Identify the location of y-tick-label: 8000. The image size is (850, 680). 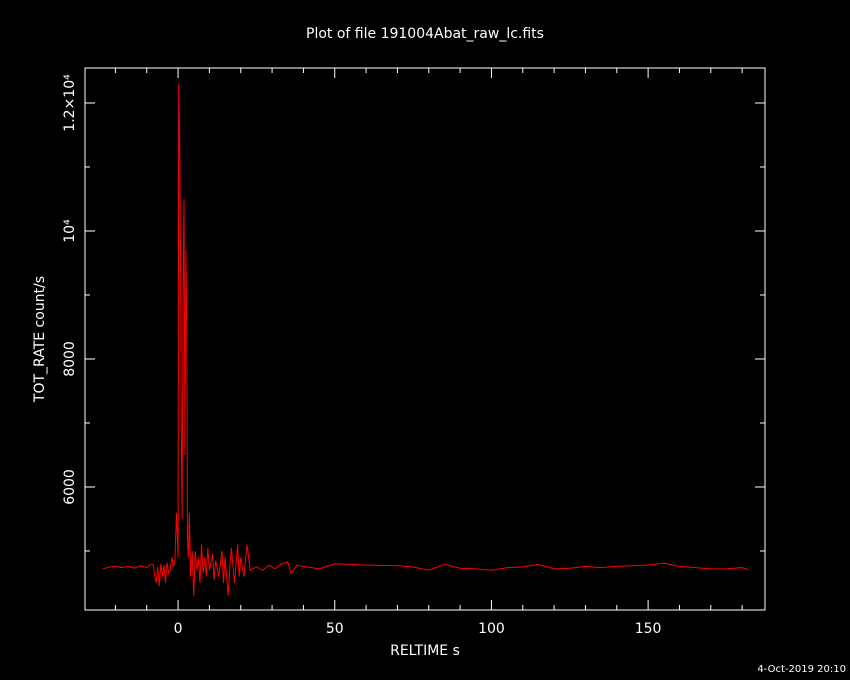
(70, 359).